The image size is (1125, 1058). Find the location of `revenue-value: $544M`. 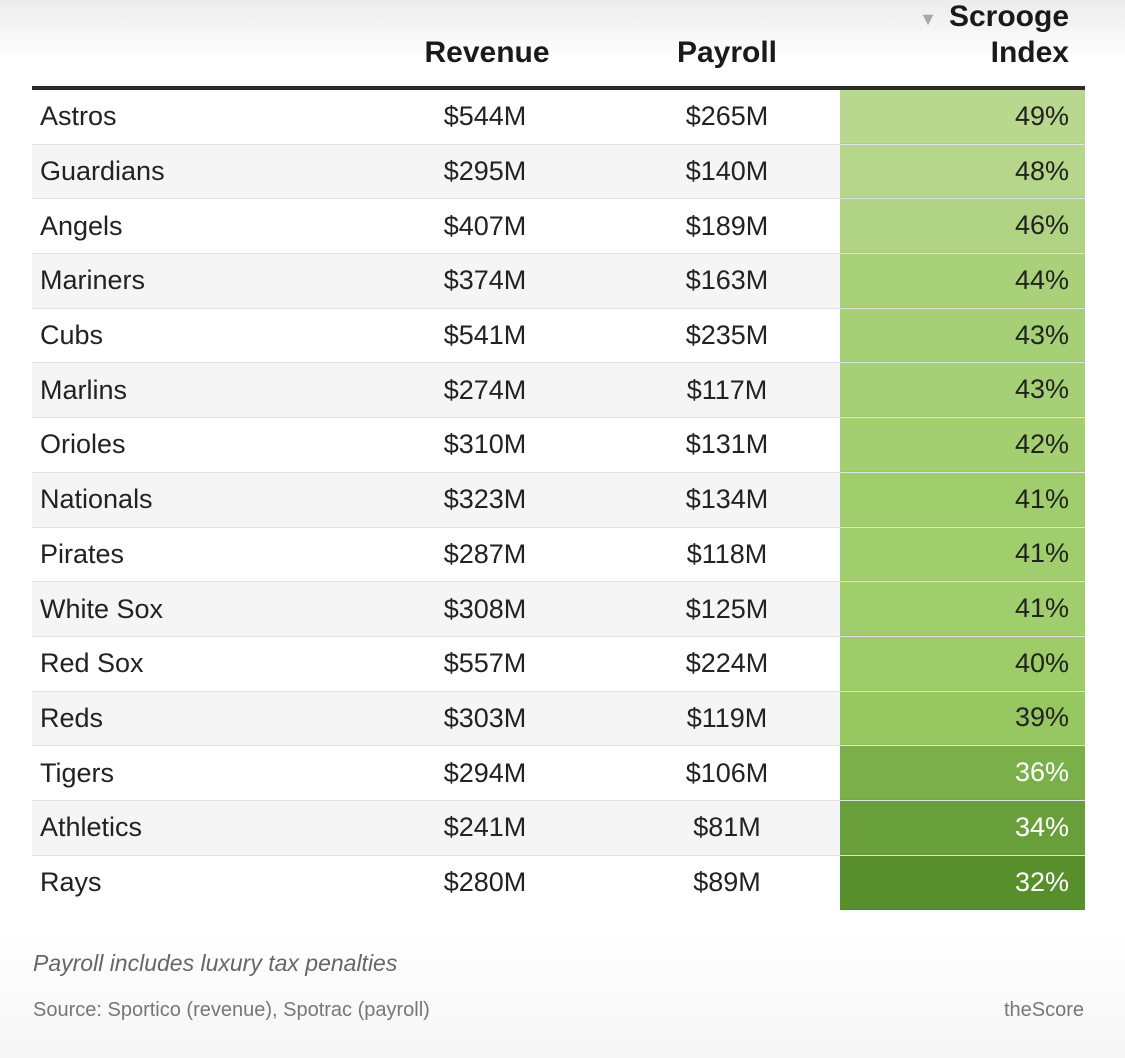

revenue-value: $544M is located at coordinates (485, 116).